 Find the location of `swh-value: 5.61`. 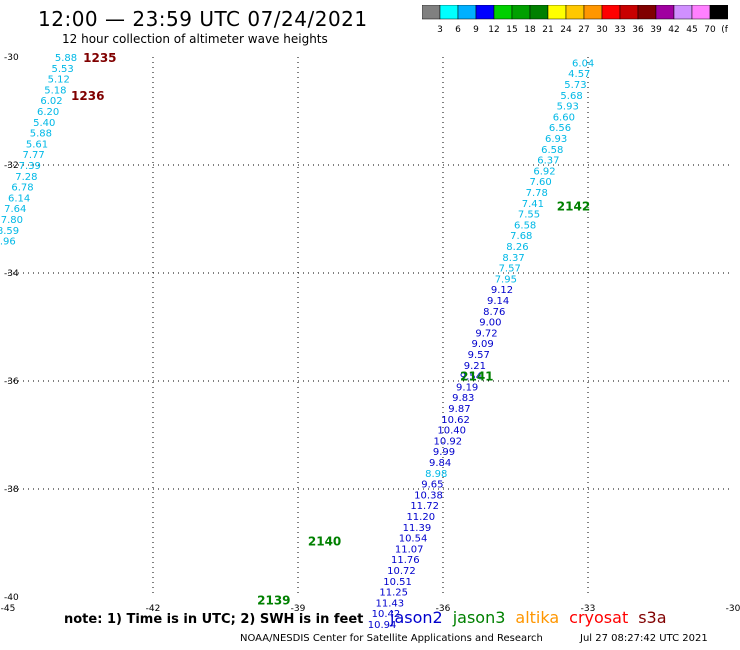

swh-value: 5.61 is located at coordinates (37, 144).